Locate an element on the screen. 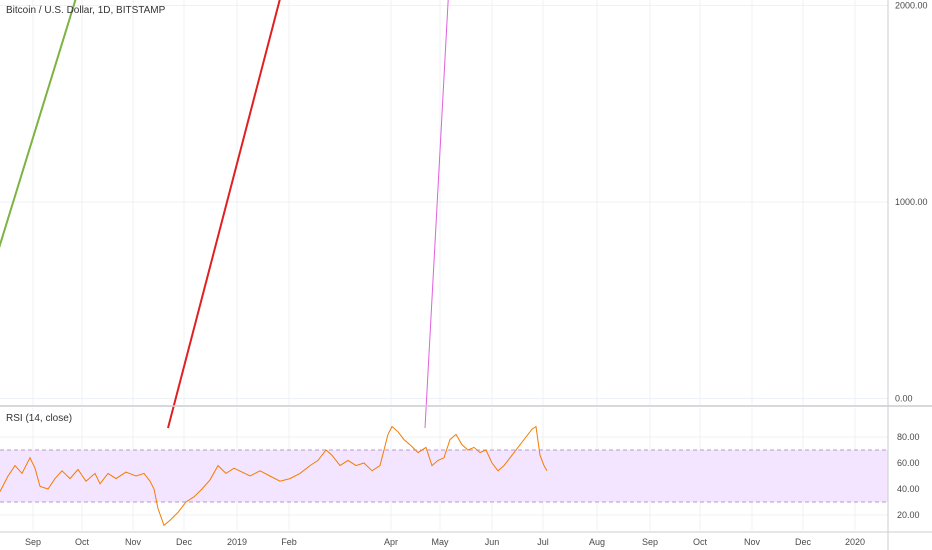 The image size is (932, 550). rsi-tick-label: 60.00 is located at coordinates (908, 463).